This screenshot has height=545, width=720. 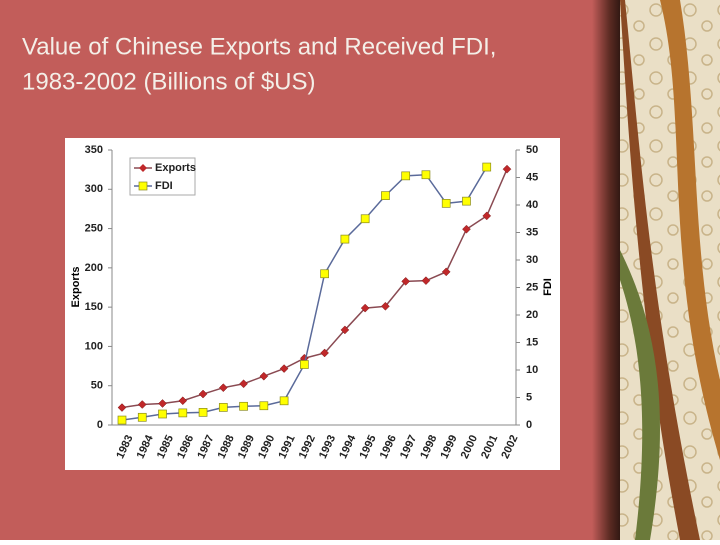 What do you see at coordinates (97, 386) in the screenshot?
I see `y-tick-label: 50` at bounding box center [97, 386].